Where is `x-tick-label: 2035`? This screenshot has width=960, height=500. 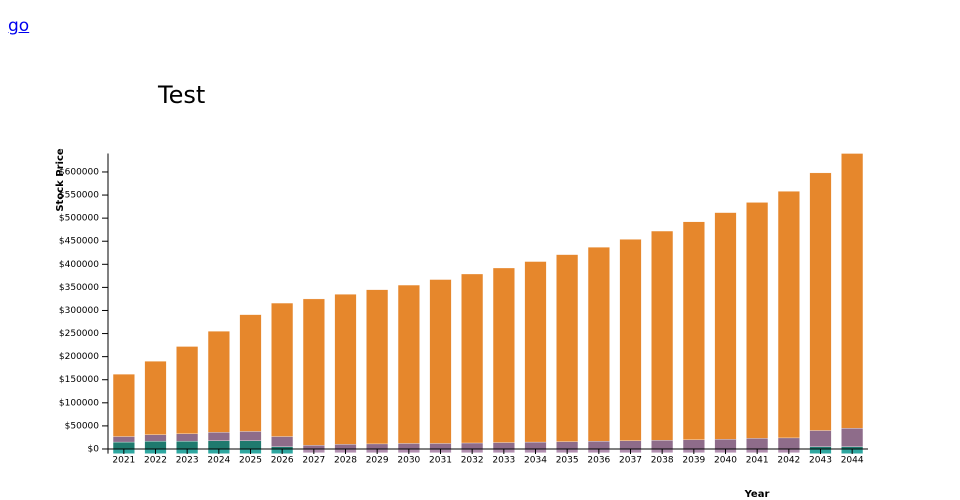
x-tick-label: 2035 is located at coordinates (567, 460).